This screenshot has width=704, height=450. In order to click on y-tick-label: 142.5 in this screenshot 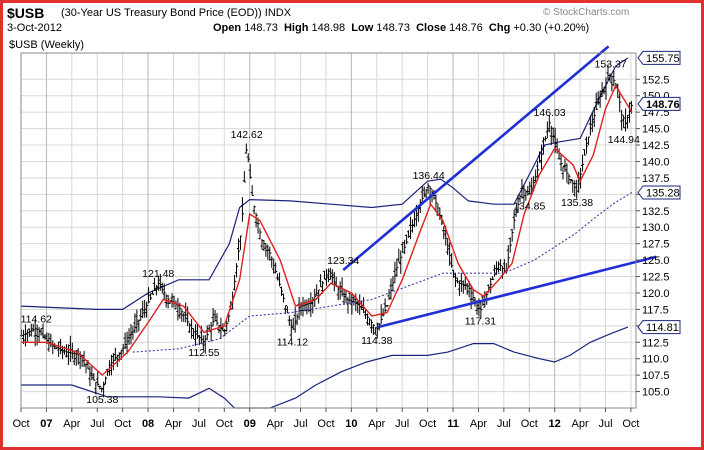, I will do `click(656, 146)`.